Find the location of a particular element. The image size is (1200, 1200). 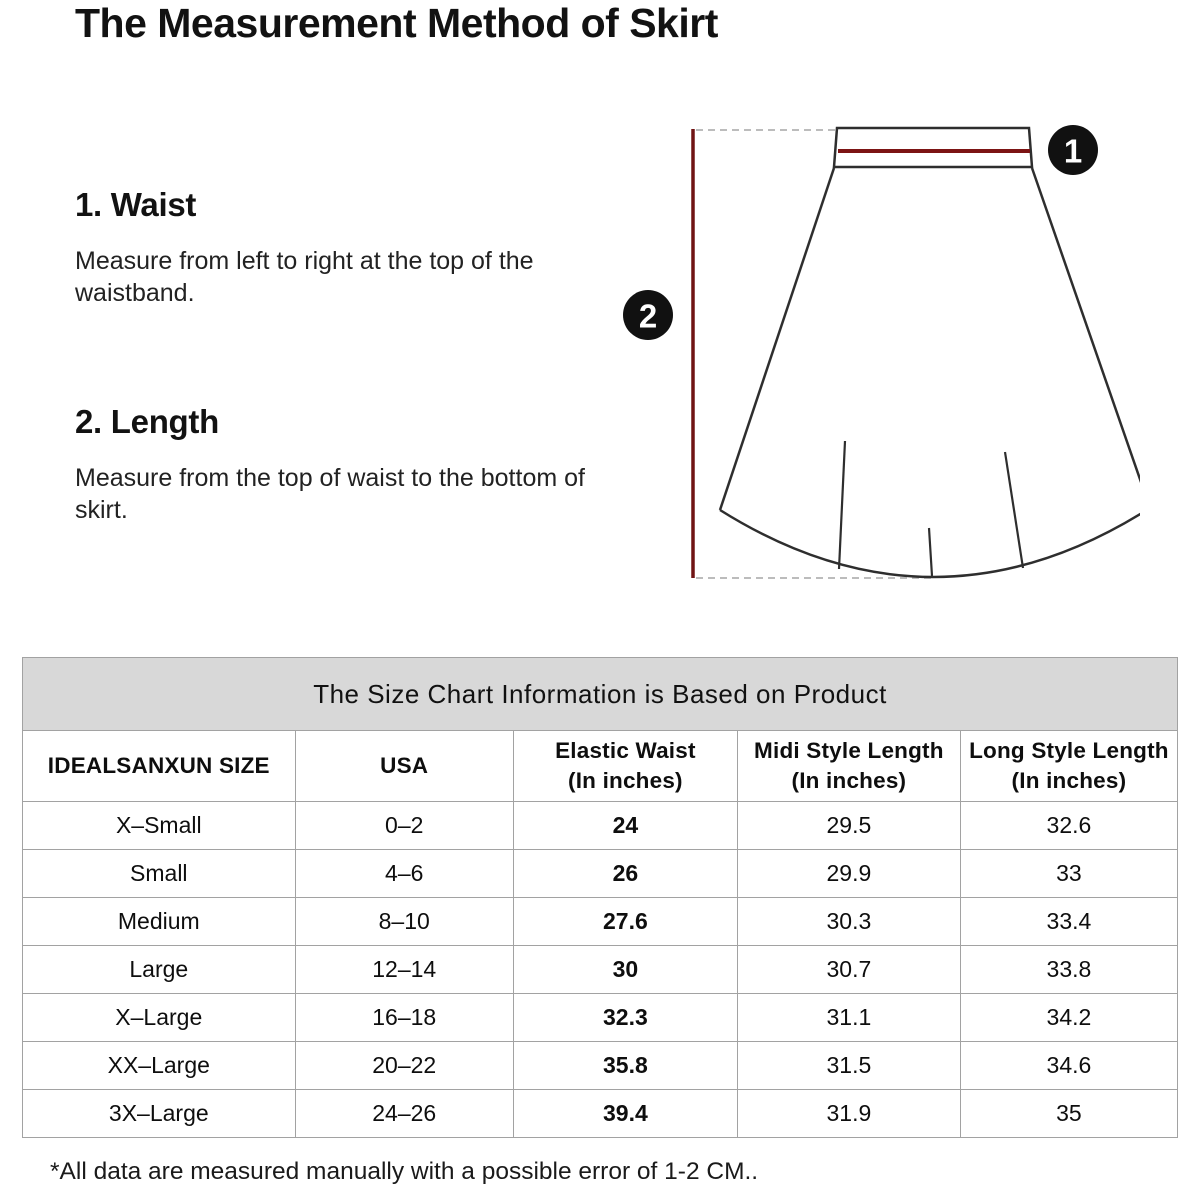

usa-cell: 8–10 is located at coordinates (404, 921).